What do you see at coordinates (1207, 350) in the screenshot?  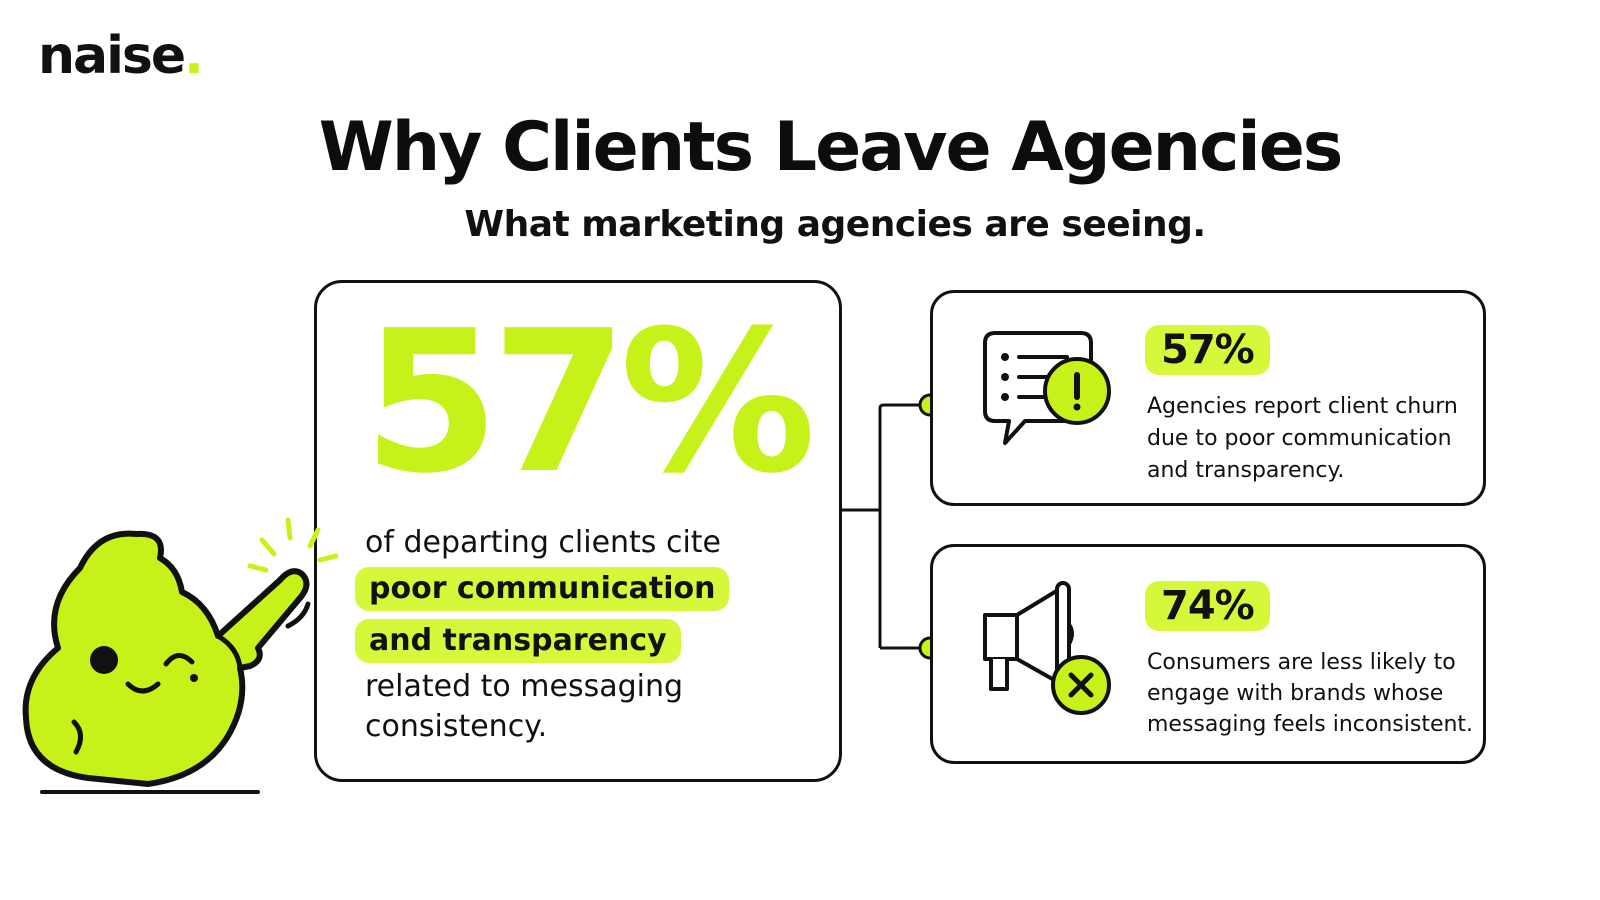 I see `stat-card-value: 57%` at bounding box center [1207, 350].